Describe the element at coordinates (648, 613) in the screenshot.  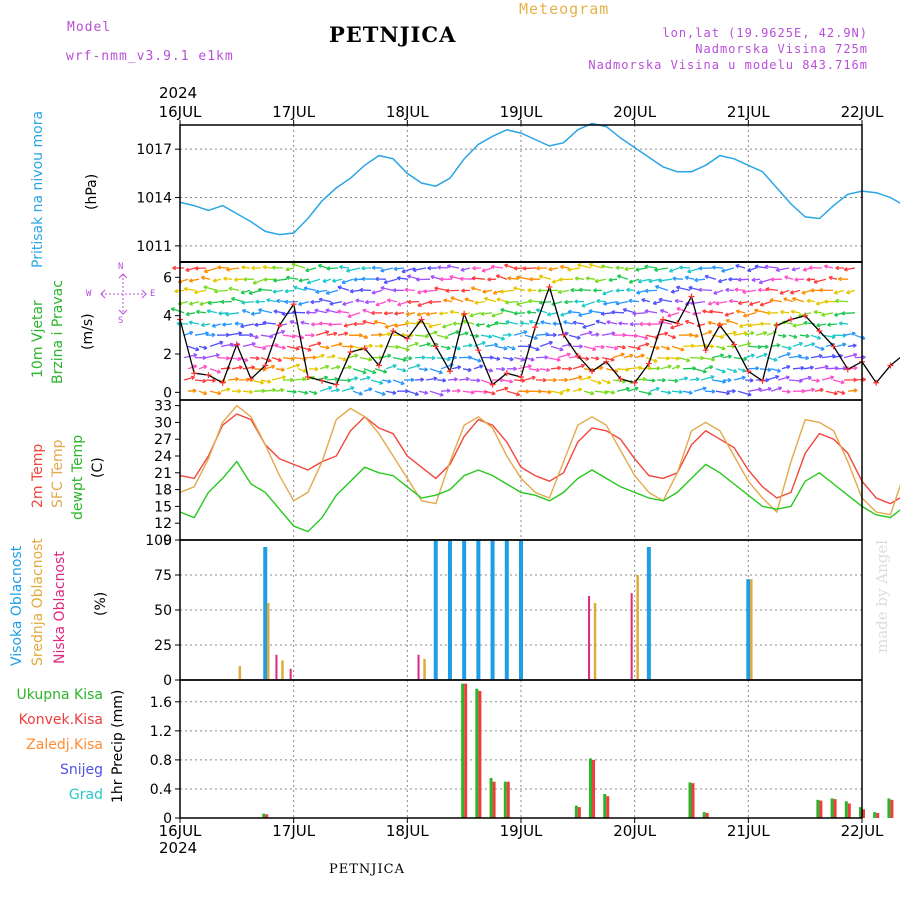
I see `high-cloud-bar` at that location.